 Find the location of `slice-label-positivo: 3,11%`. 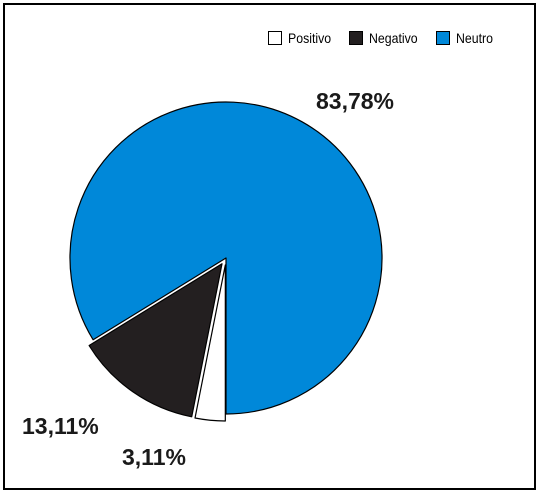

slice-label-positivo: 3,11% is located at coordinates (154, 457).